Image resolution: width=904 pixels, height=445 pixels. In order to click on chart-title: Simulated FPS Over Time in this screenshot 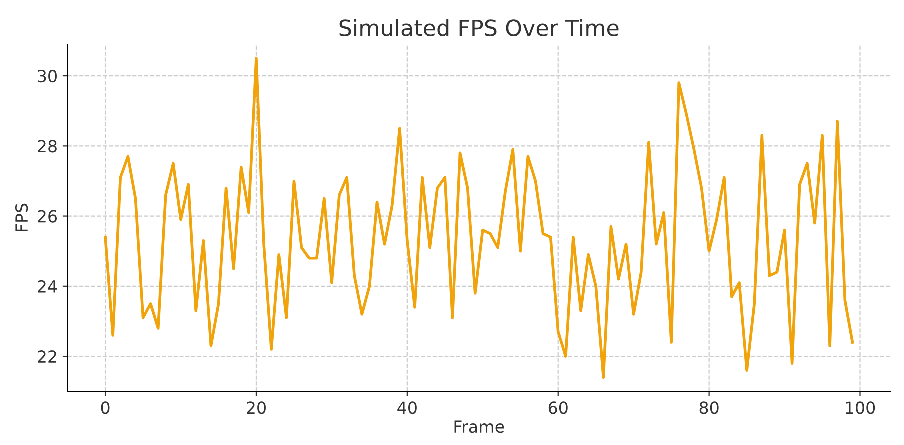, I will do `click(479, 27)`.